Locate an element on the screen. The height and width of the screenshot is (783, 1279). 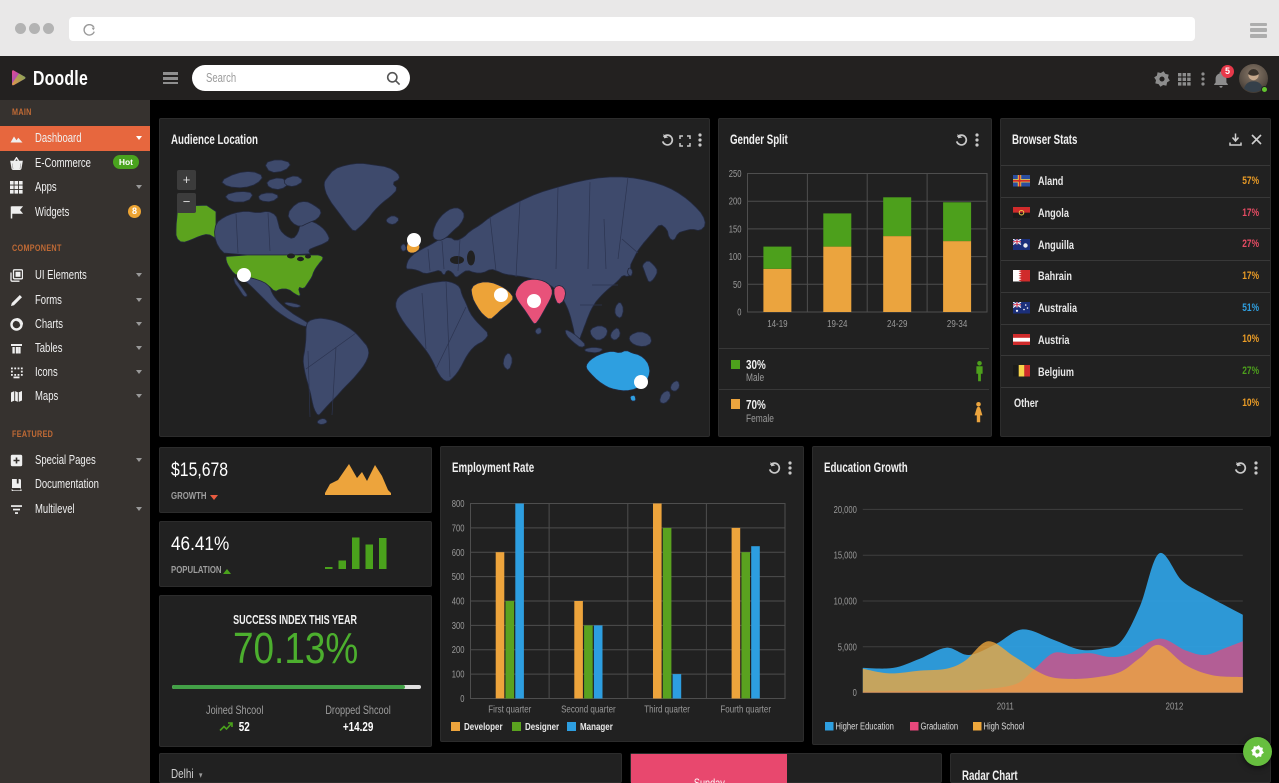
svg-text: 600 is located at coordinates (458, 553).